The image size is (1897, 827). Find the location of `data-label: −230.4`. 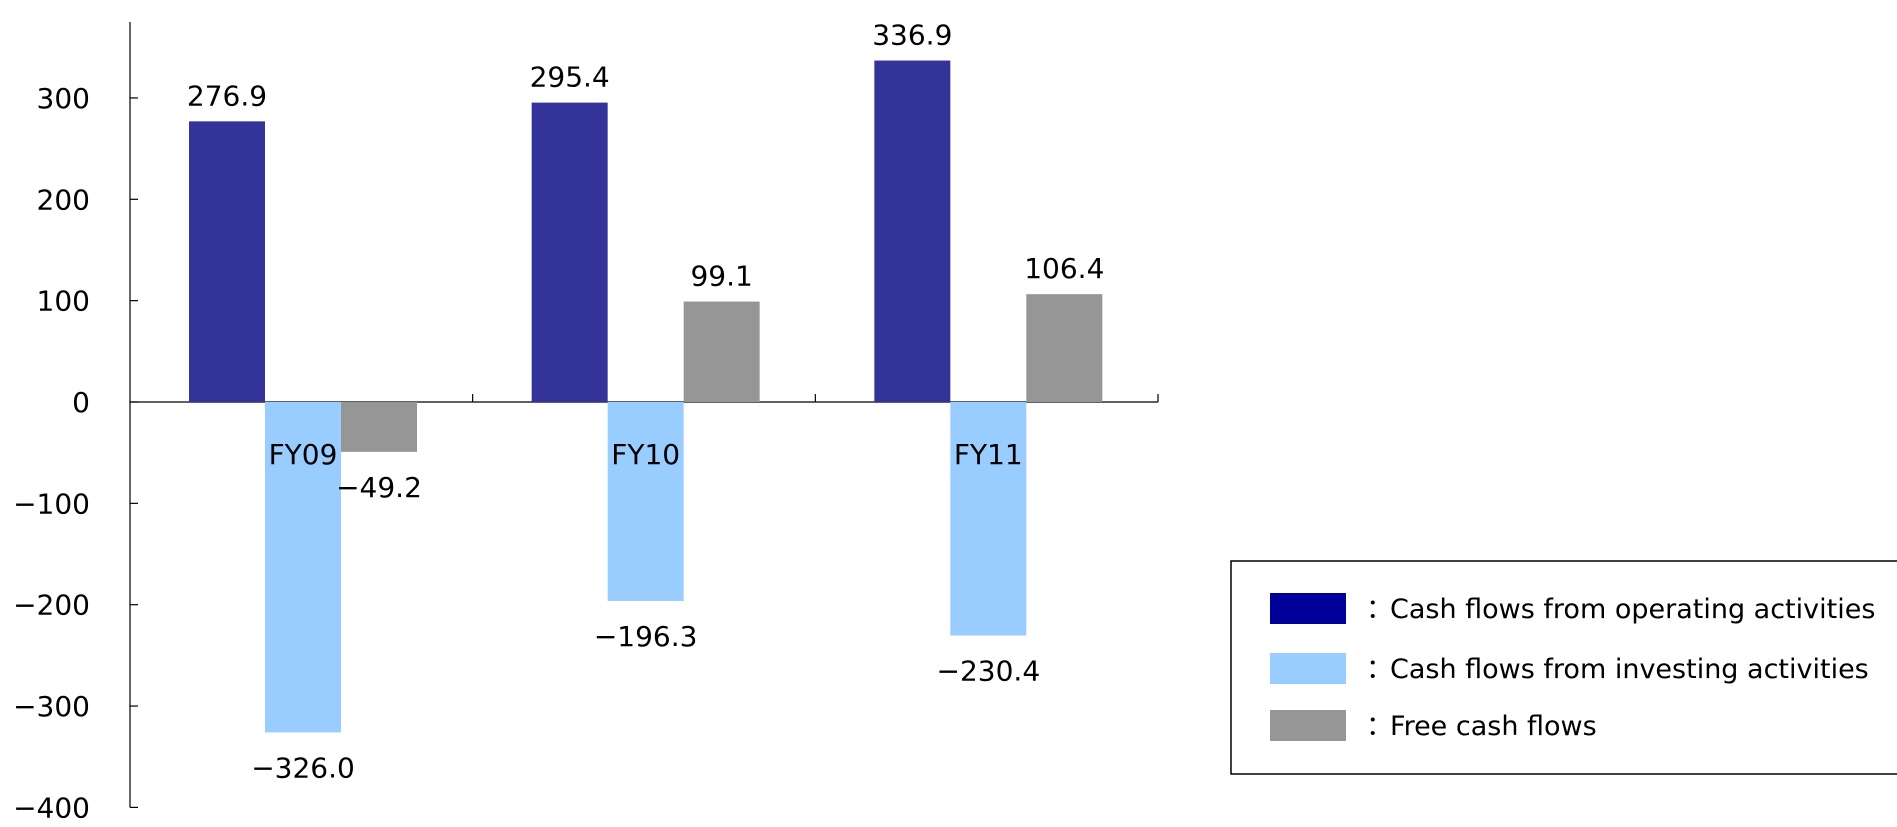

data-label: −230.4 is located at coordinates (989, 671).